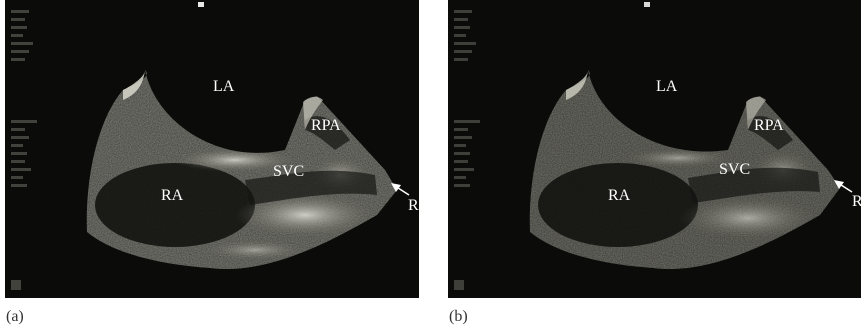 The width and height of the screenshot is (861, 331). Describe the element at coordinates (15, 316) in the screenshot. I see `caption-a: (a)` at that location.